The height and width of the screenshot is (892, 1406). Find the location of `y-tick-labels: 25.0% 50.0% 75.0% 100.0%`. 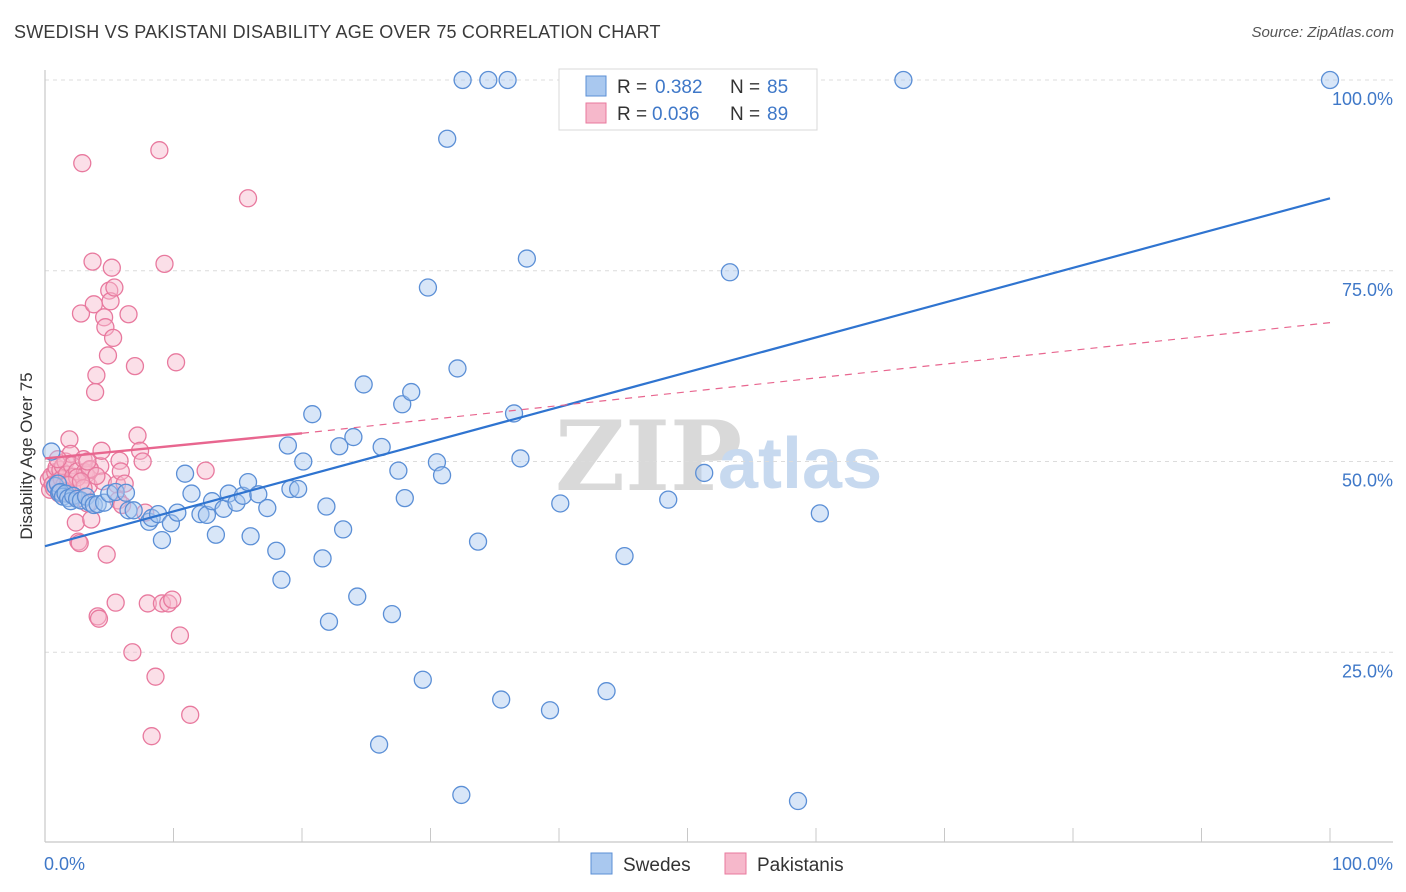

y-tick-labels: 25.0% 50.0% 75.0% 100.0% is located at coordinates (1362, 385).